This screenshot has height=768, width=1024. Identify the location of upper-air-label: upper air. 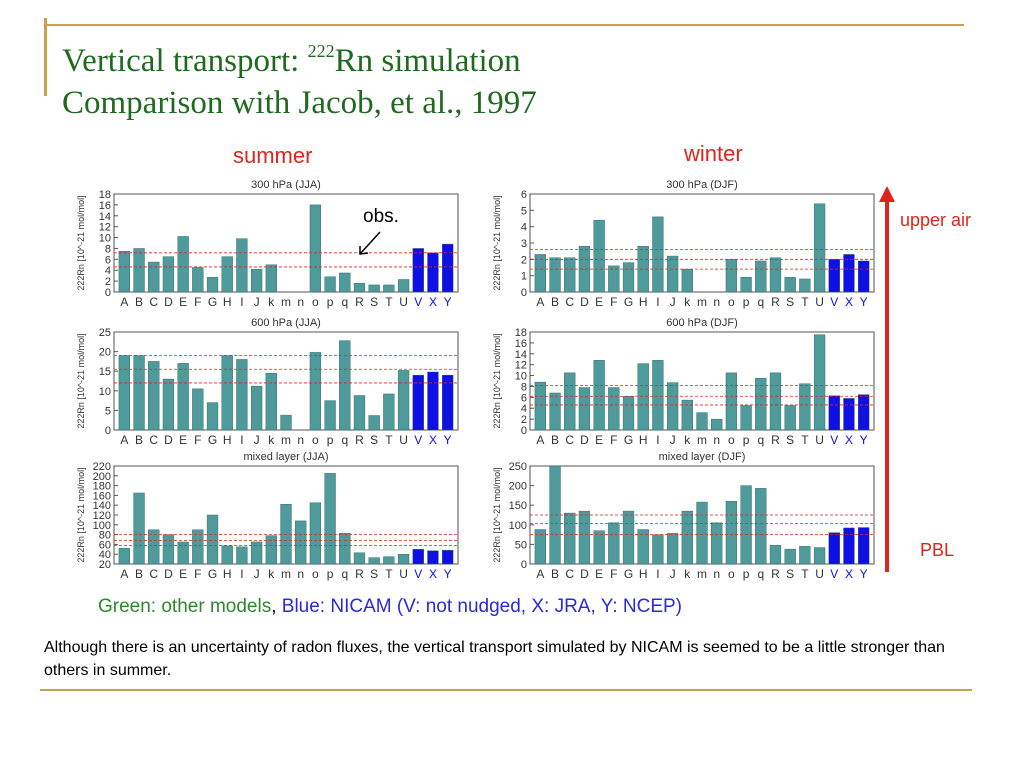
(936, 220).